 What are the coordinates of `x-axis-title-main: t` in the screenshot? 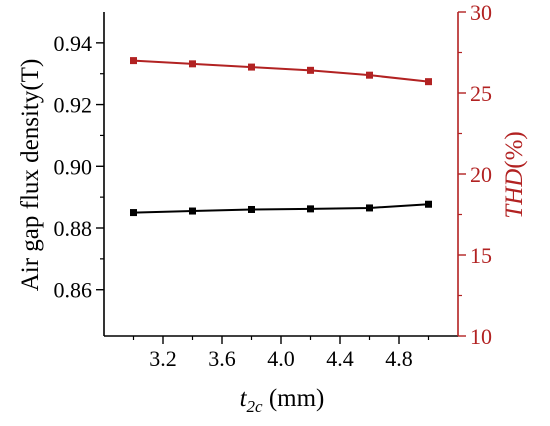 It's located at (244, 398).